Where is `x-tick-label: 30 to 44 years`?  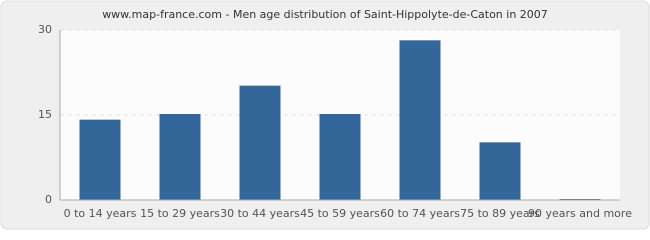
x-tick-label: 30 to 44 years is located at coordinates (260, 213).